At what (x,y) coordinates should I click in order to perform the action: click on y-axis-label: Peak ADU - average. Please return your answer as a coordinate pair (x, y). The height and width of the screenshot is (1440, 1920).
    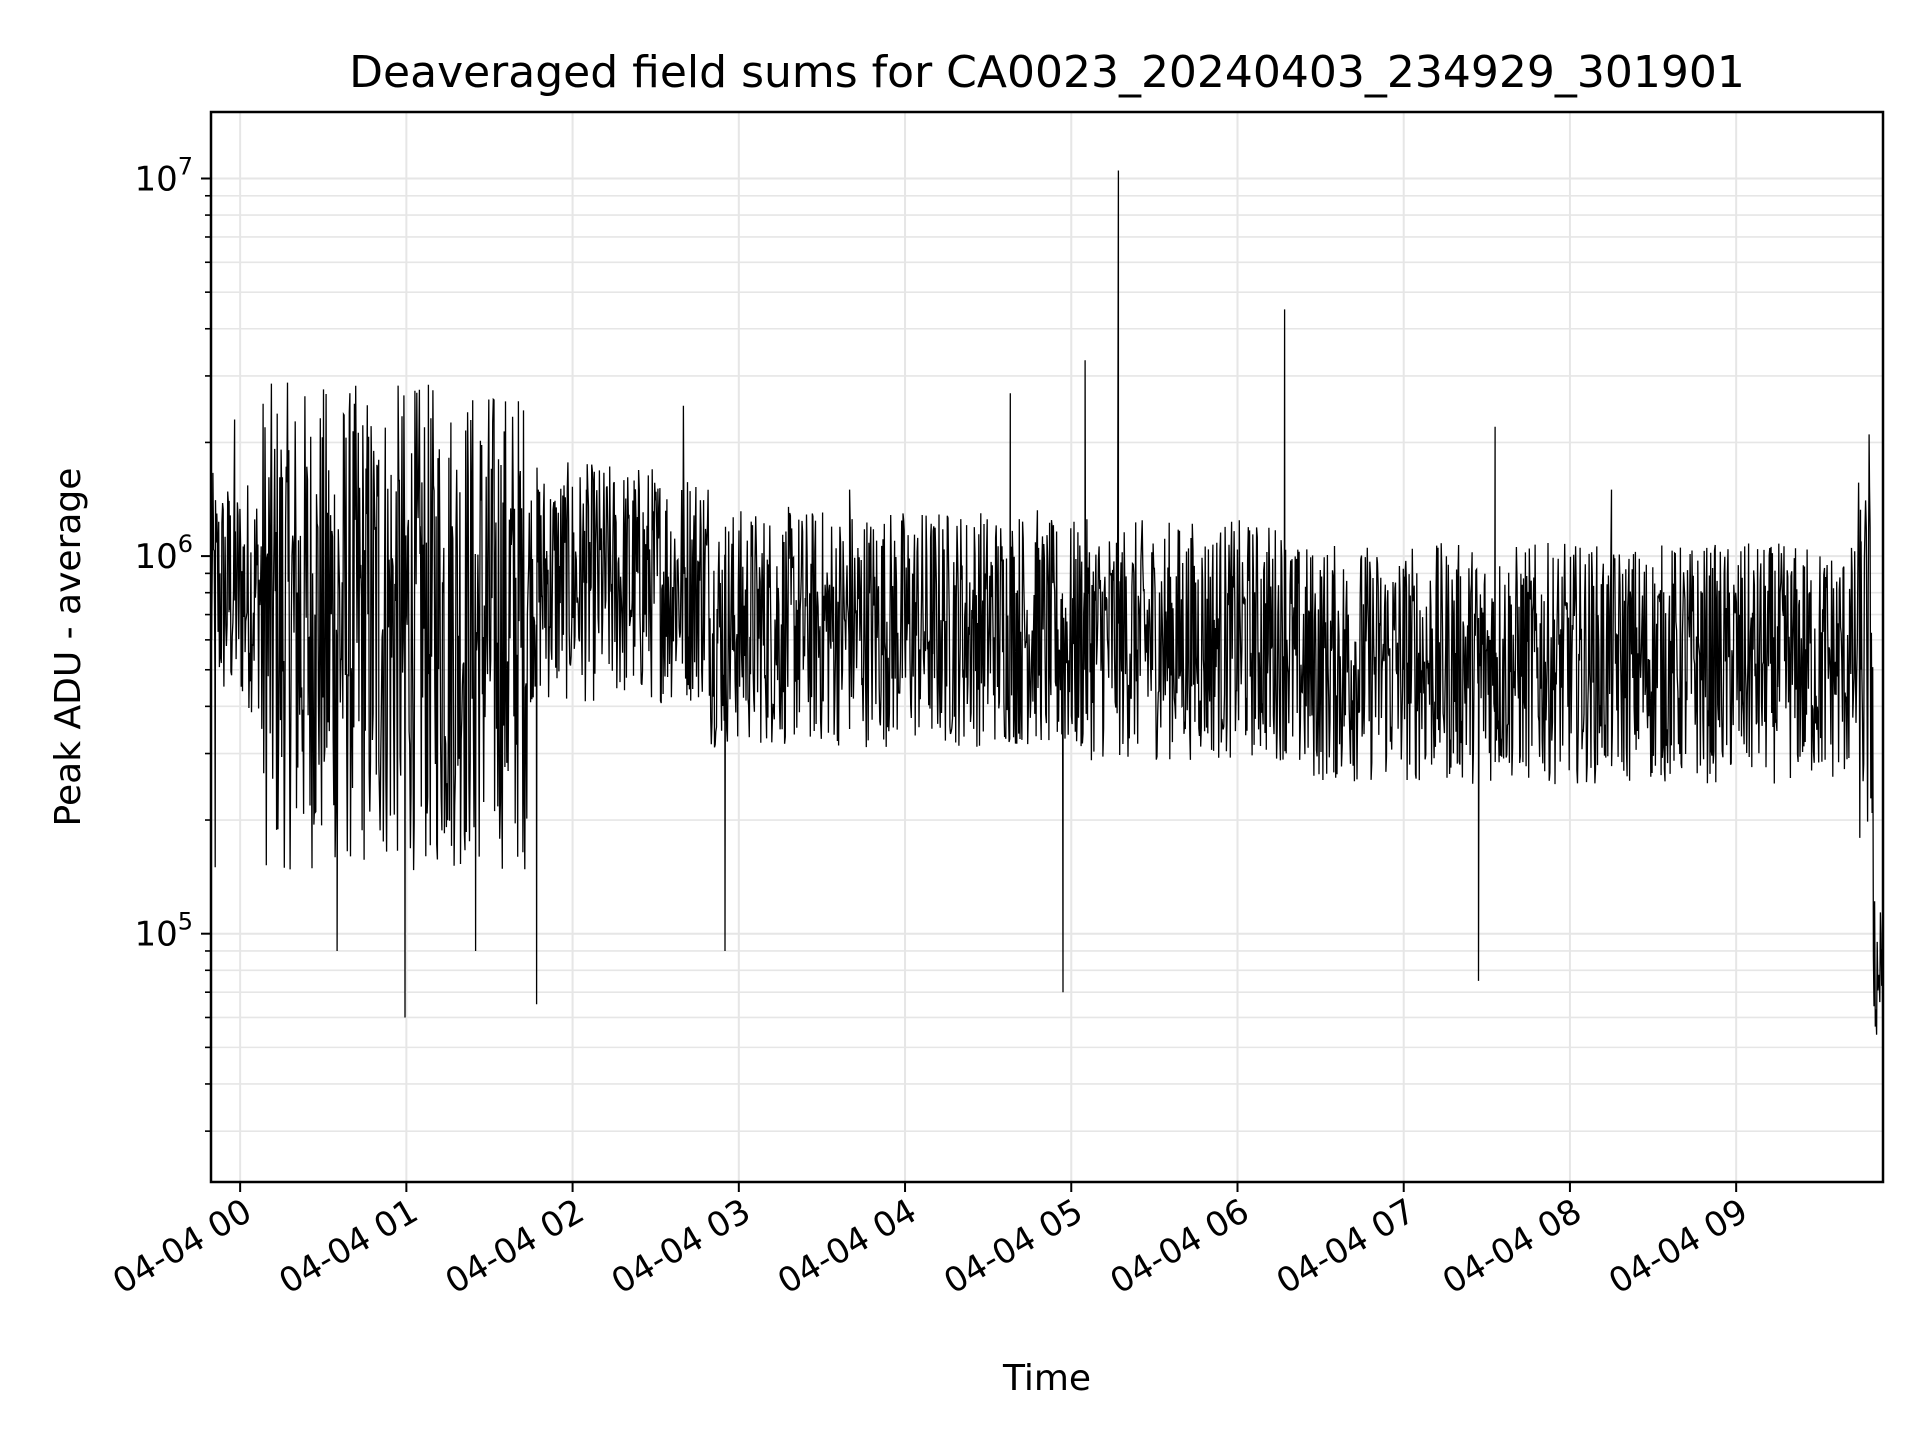
    Looking at the image, I should click on (68, 647).